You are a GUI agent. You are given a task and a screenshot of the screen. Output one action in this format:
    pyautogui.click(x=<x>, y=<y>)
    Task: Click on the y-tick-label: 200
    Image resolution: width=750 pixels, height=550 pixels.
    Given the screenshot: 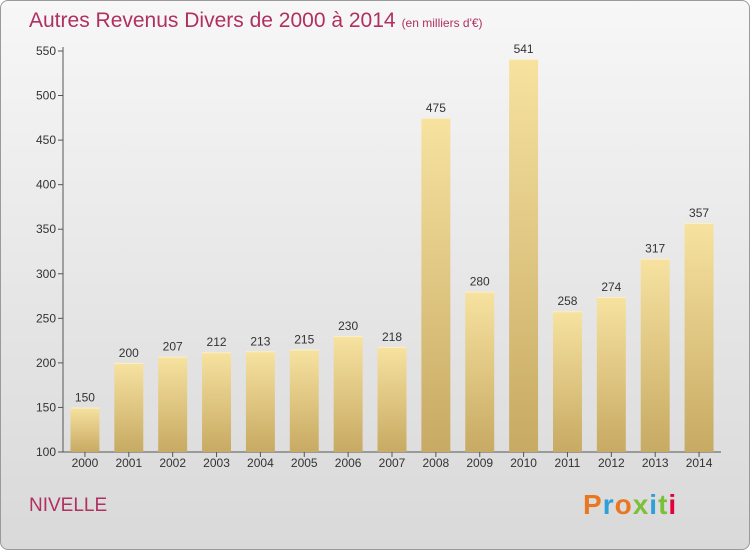 What is the action you would take?
    pyautogui.click(x=46, y=363)
    